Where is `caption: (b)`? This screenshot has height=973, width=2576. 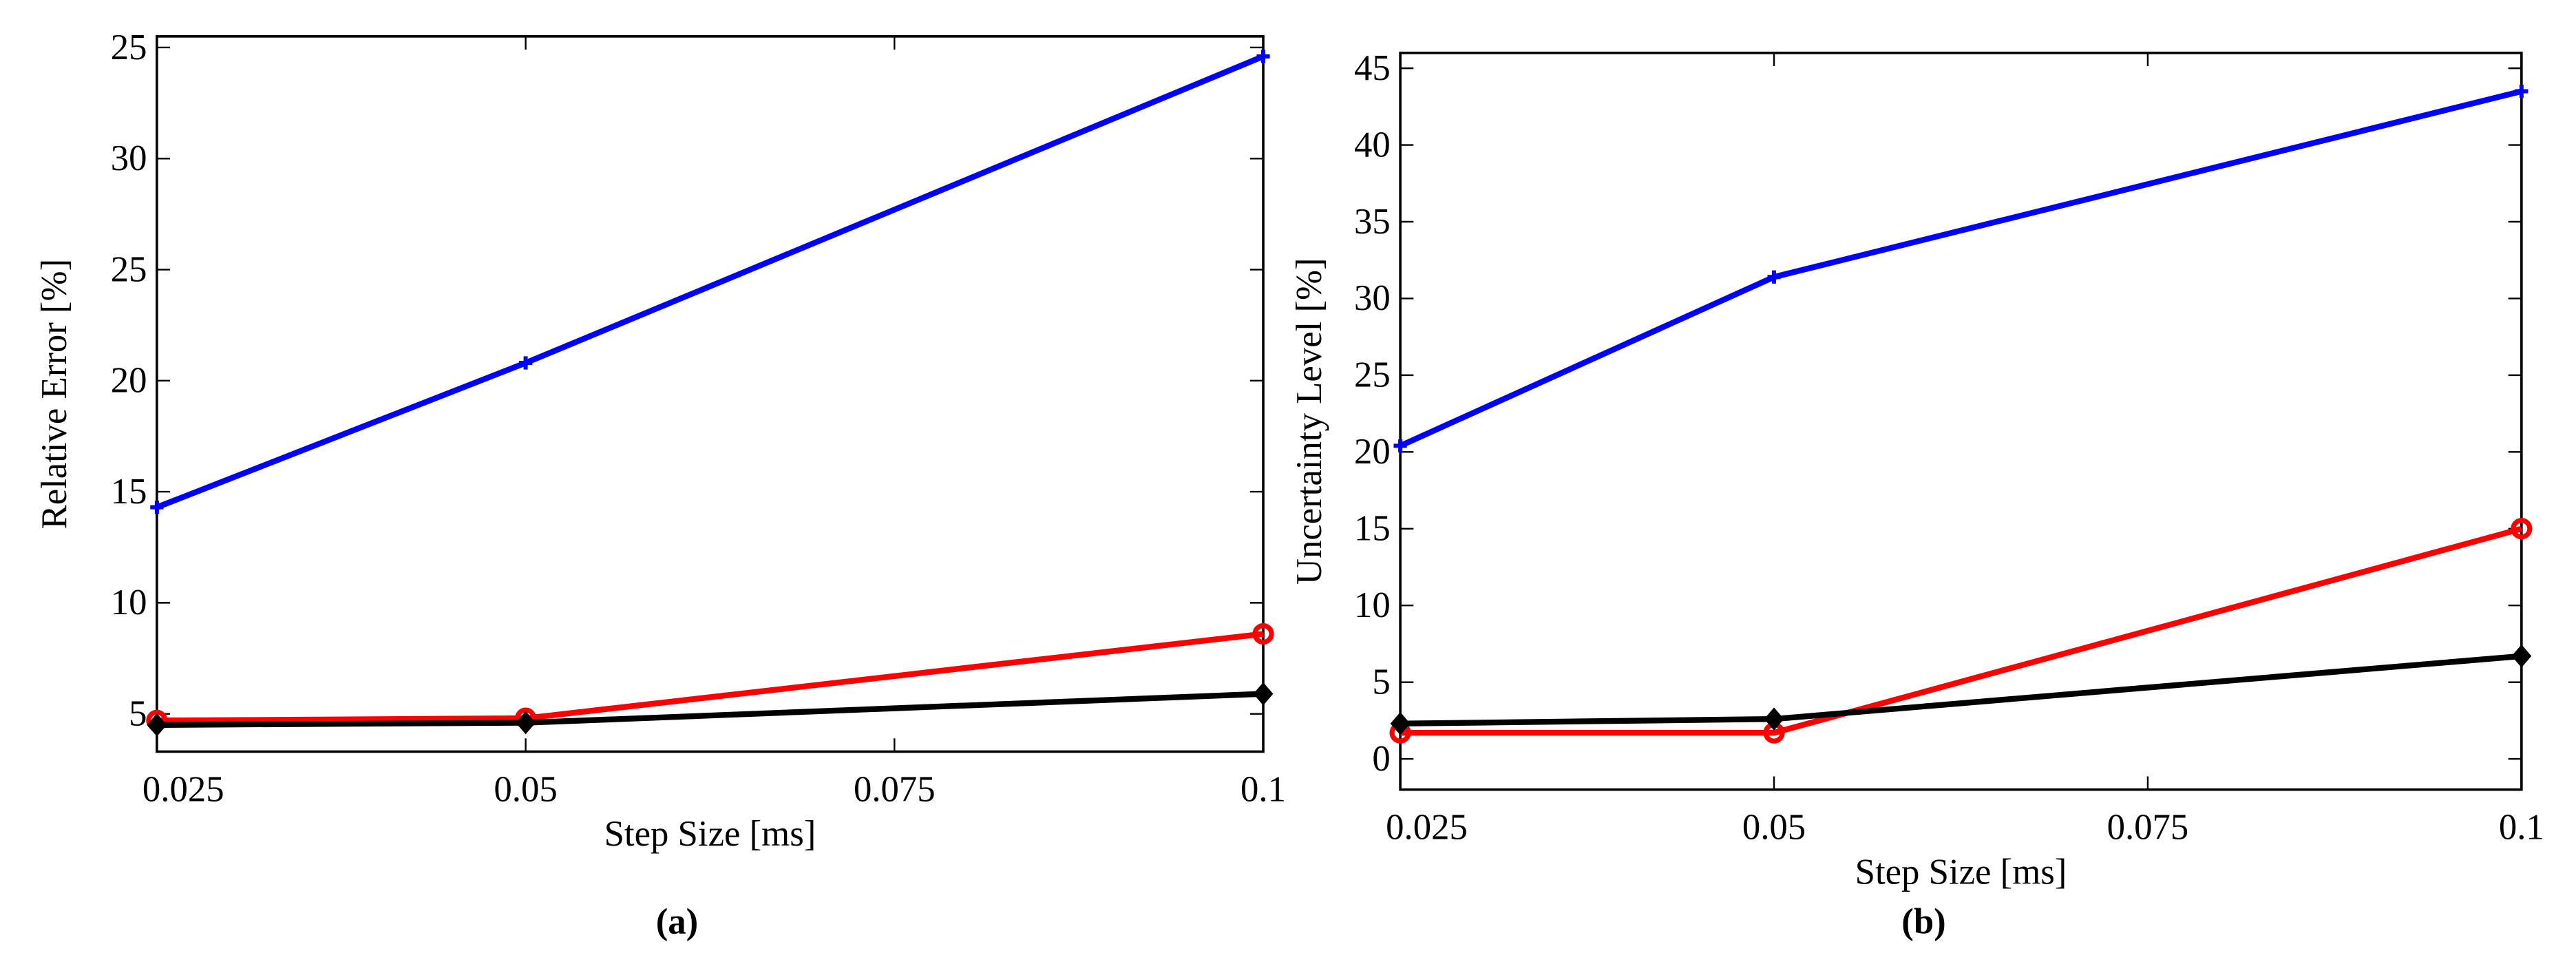 caption: (b) is located at coordinates (1924, 921).